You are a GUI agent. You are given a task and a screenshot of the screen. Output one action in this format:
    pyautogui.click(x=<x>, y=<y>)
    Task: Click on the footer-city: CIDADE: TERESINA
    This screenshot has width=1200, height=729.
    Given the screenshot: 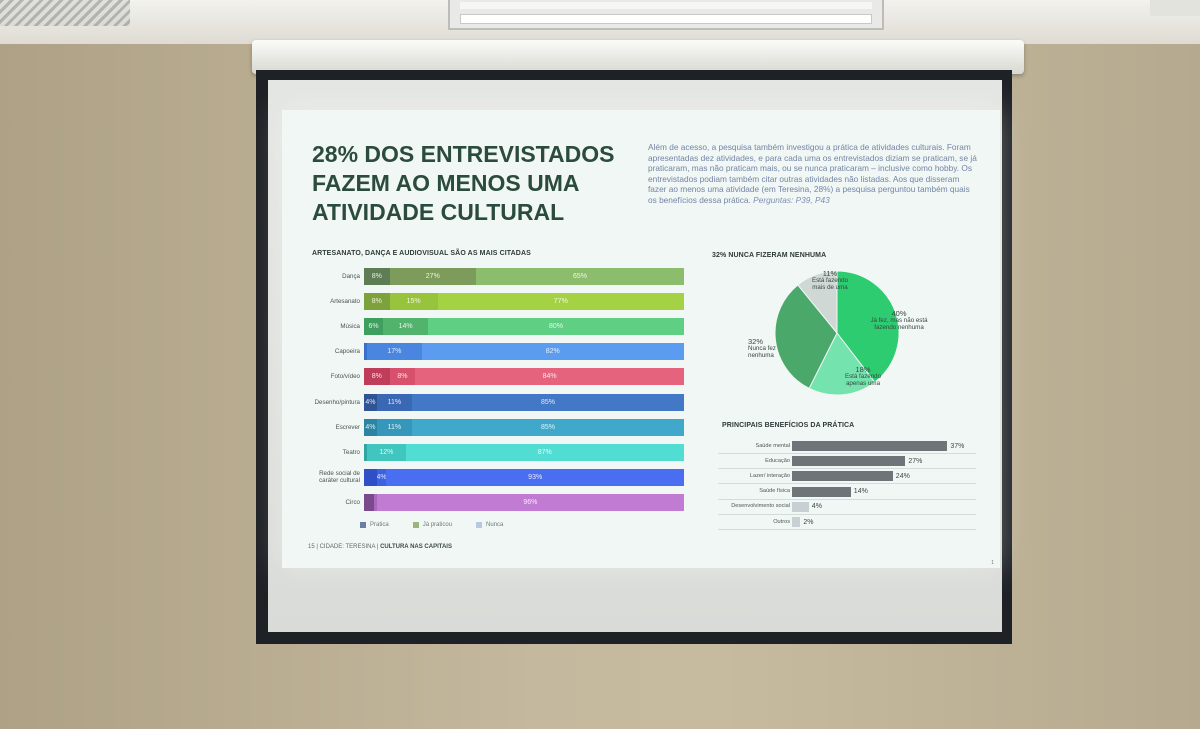 What is the action you would take?
    pyautogui.click(x=347, y=547)
    